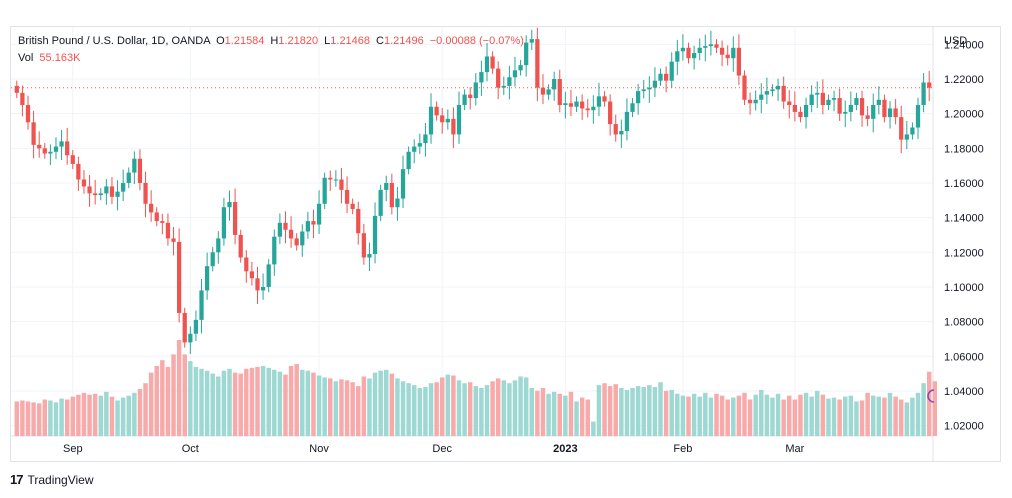  What do you see at coordinates (403, 41) in the screenshot?
I see `close-value: 1.21496` at bounding box center [403, 41].